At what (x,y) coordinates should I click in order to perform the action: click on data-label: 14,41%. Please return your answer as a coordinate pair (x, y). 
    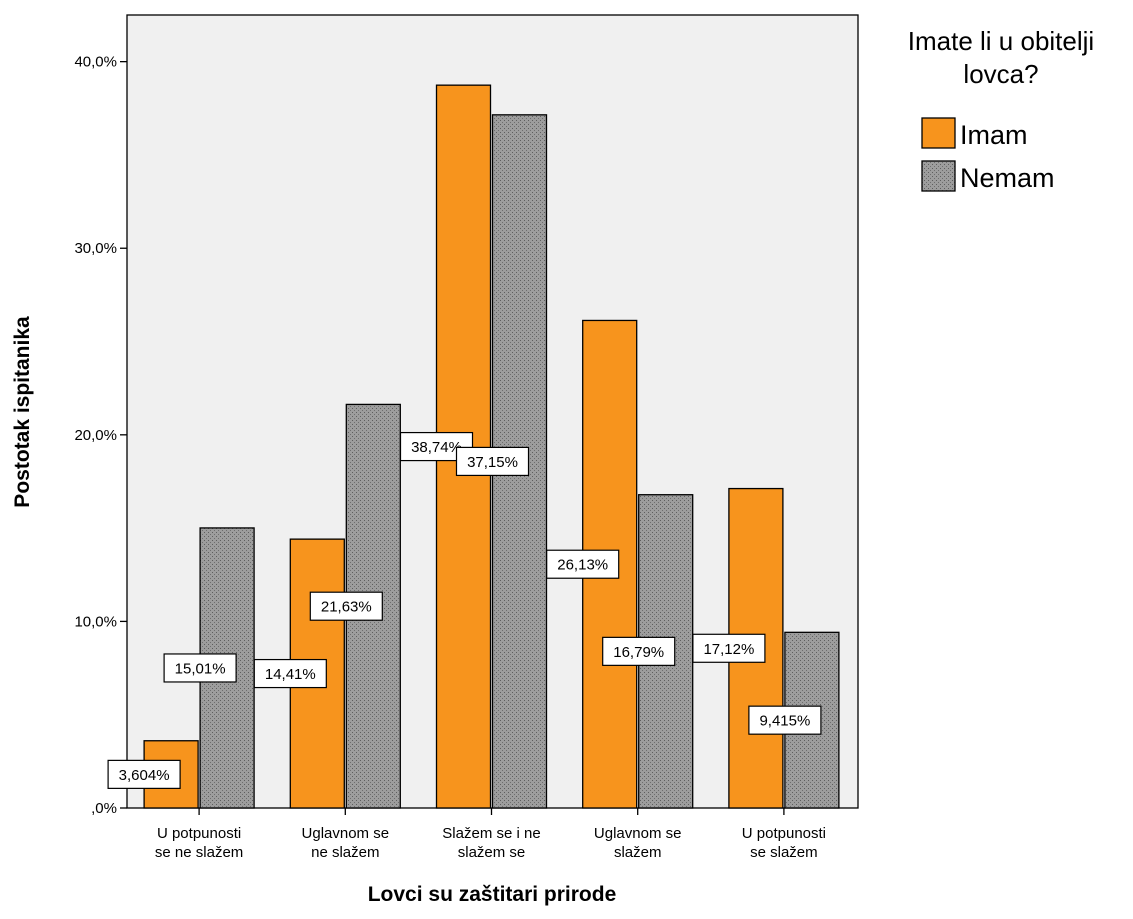
    Looking at the image, I should click on (290, 673).